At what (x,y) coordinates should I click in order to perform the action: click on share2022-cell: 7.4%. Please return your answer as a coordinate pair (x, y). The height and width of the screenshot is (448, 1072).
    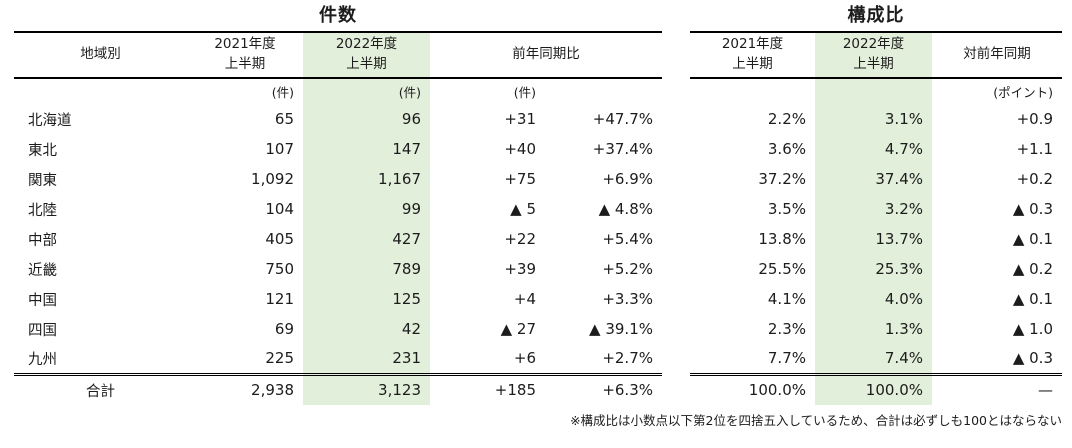
    Looking at the image, I should click on (873, 359).